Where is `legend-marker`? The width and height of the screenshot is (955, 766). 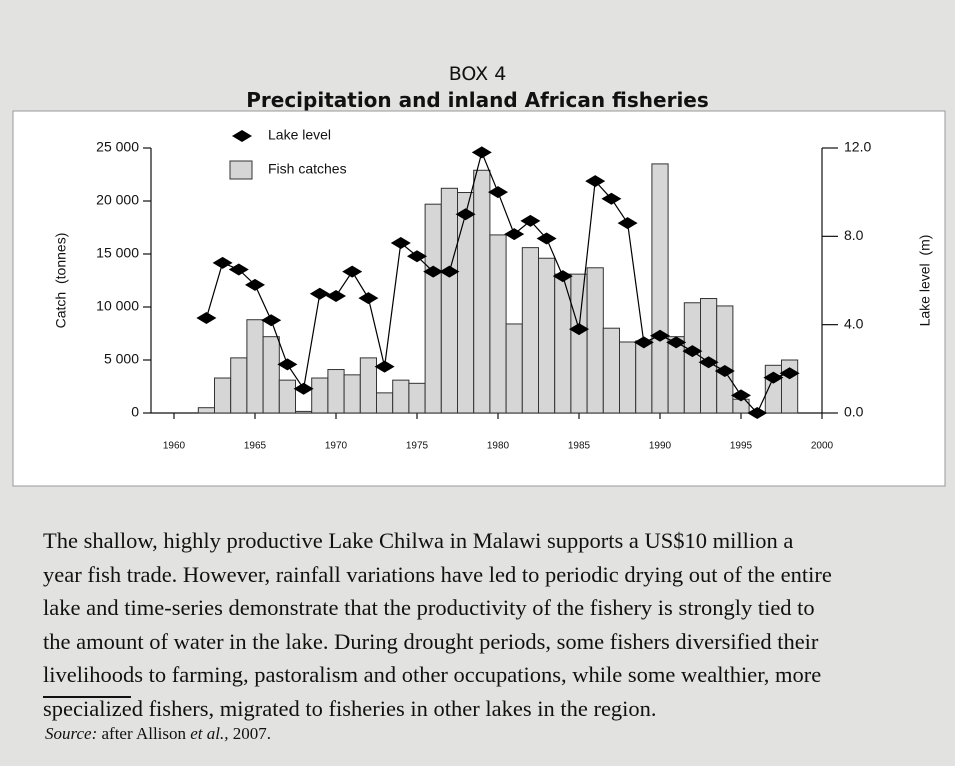
legend-marker is located at coordinates (242, 136).